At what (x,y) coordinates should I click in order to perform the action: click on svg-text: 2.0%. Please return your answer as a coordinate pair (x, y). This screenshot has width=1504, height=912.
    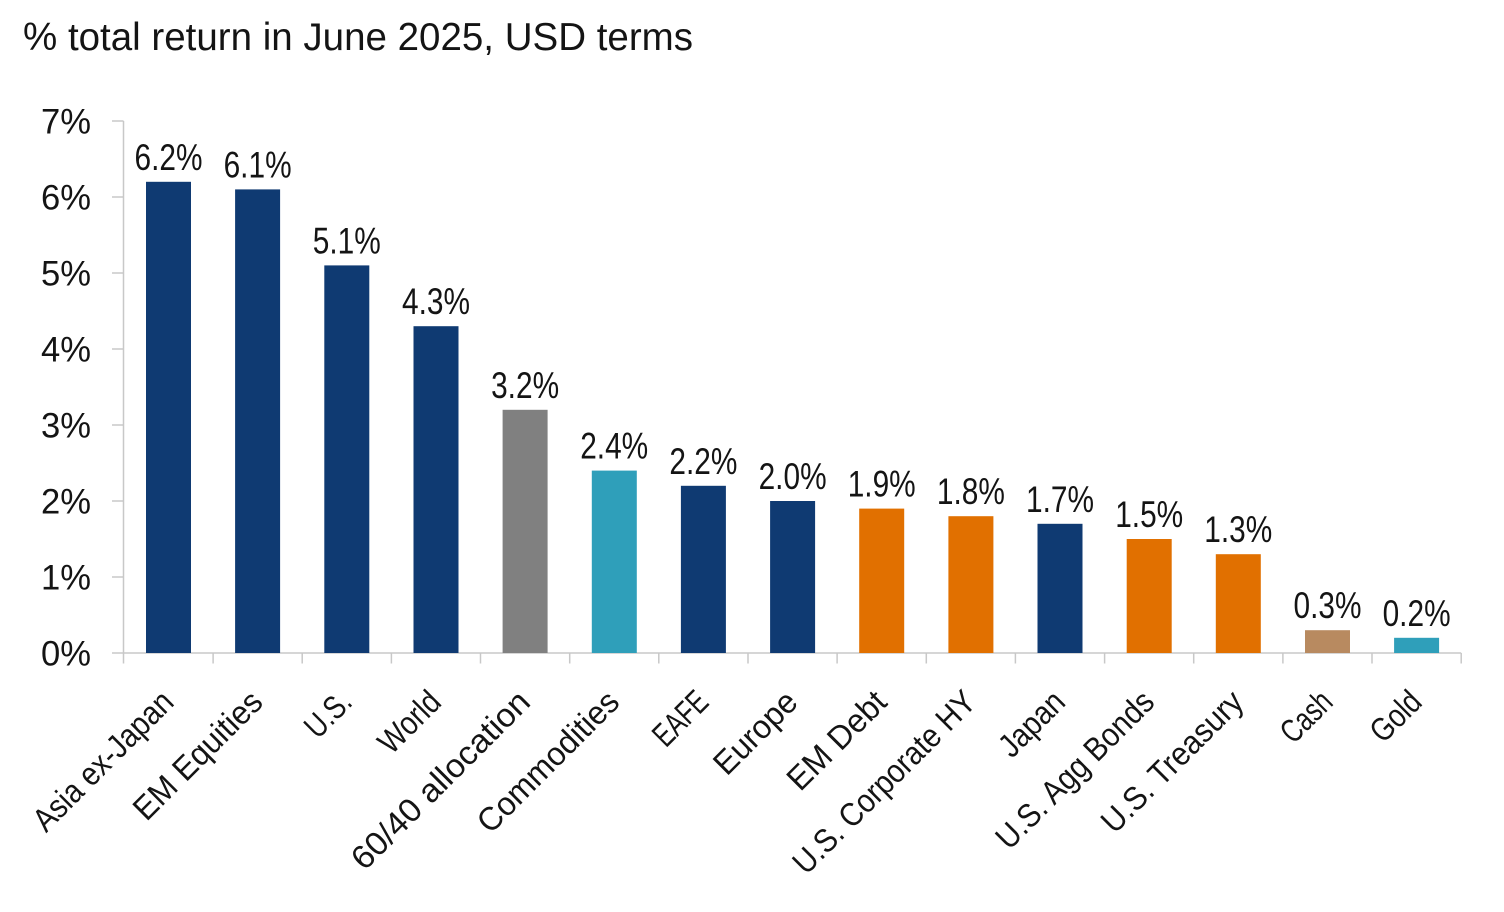
    Looking at the image, I should click on (793, 476).